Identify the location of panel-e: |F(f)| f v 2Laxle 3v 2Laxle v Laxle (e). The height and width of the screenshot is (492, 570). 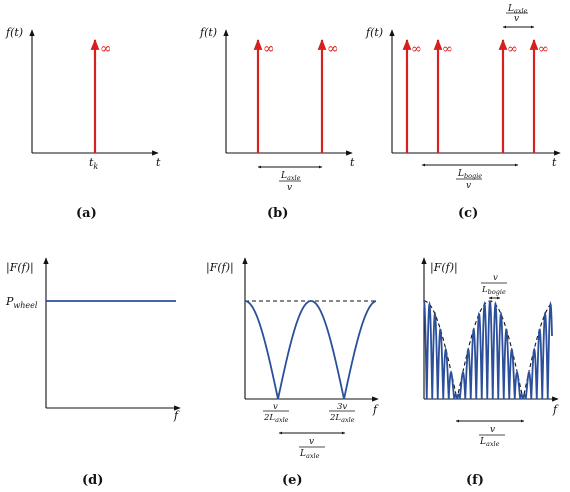
(292, 372).